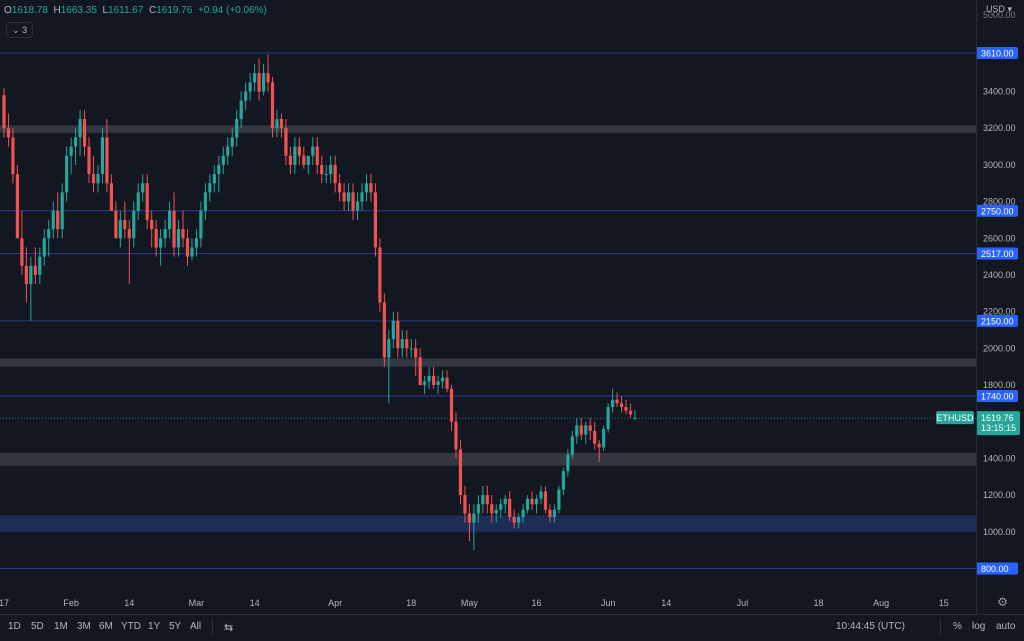 The image size is (1024, 641). I want to click on range-3m-button: 3M, so click(84, 626).